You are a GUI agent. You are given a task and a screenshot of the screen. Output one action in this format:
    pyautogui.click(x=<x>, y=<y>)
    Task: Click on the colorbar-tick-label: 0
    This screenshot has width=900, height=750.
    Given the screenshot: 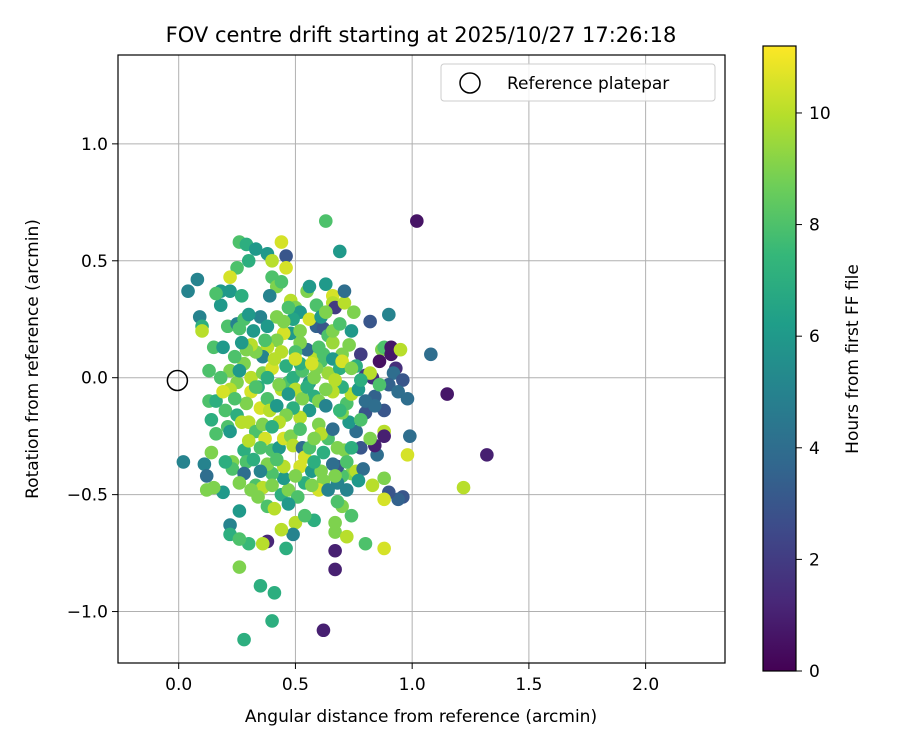 What is the action you would take?
    pyautogui.click(x=814, y=672)
    